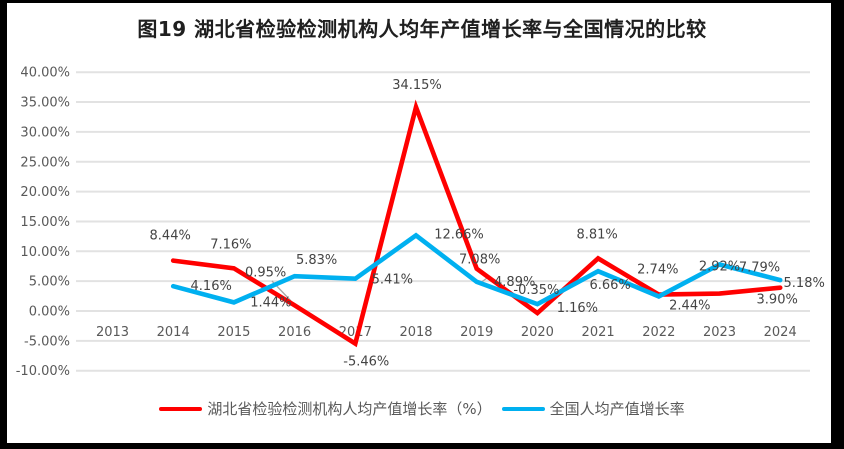 This screenshot has width=844, height=449. Describe the element at coordinates (596, 234) in the screenshot. I see `data-label-hubei: 8.81%` at that location.